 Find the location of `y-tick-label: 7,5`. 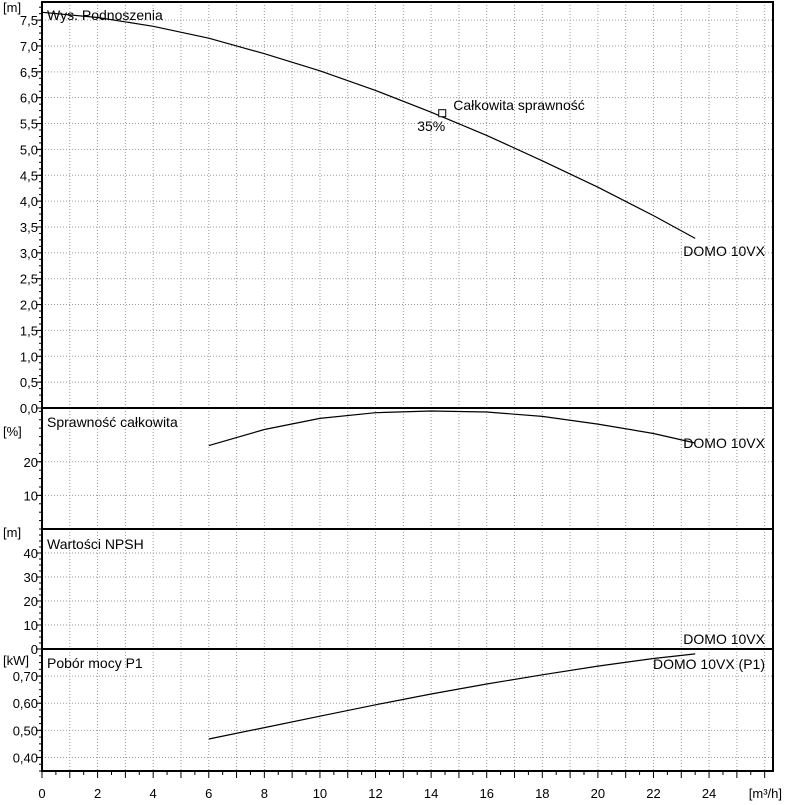

y-tick-label: 7,5 is located at coordinates (29, 20).